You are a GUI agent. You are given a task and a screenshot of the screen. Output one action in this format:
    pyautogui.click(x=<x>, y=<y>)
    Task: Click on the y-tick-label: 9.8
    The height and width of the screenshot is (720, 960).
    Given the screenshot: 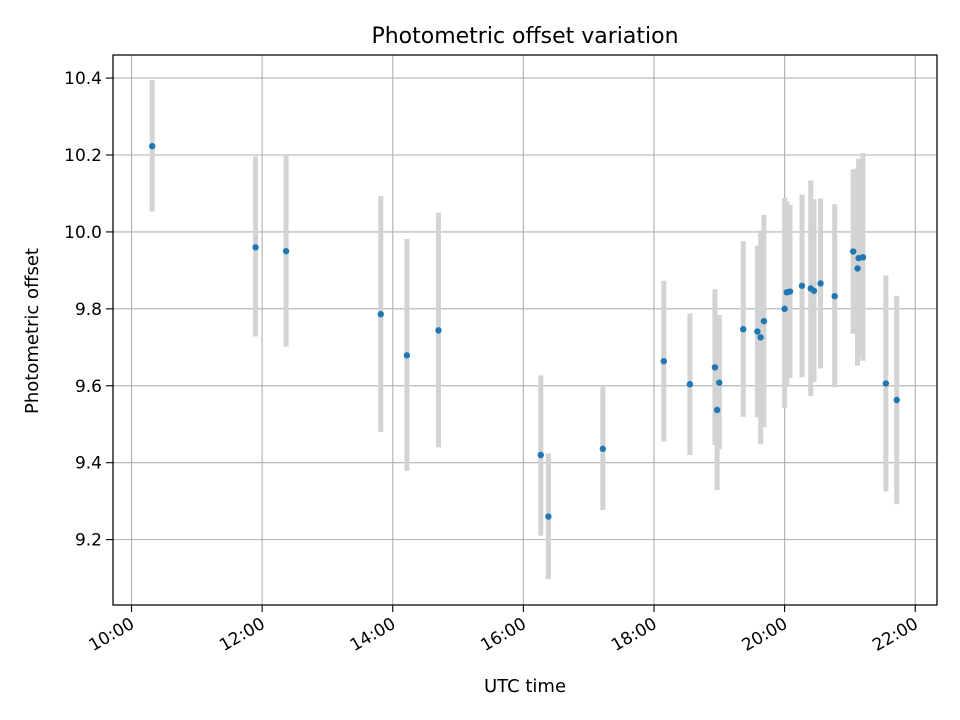 What is the action you would take?
    pyautogui.click(x=88, y=310)
    